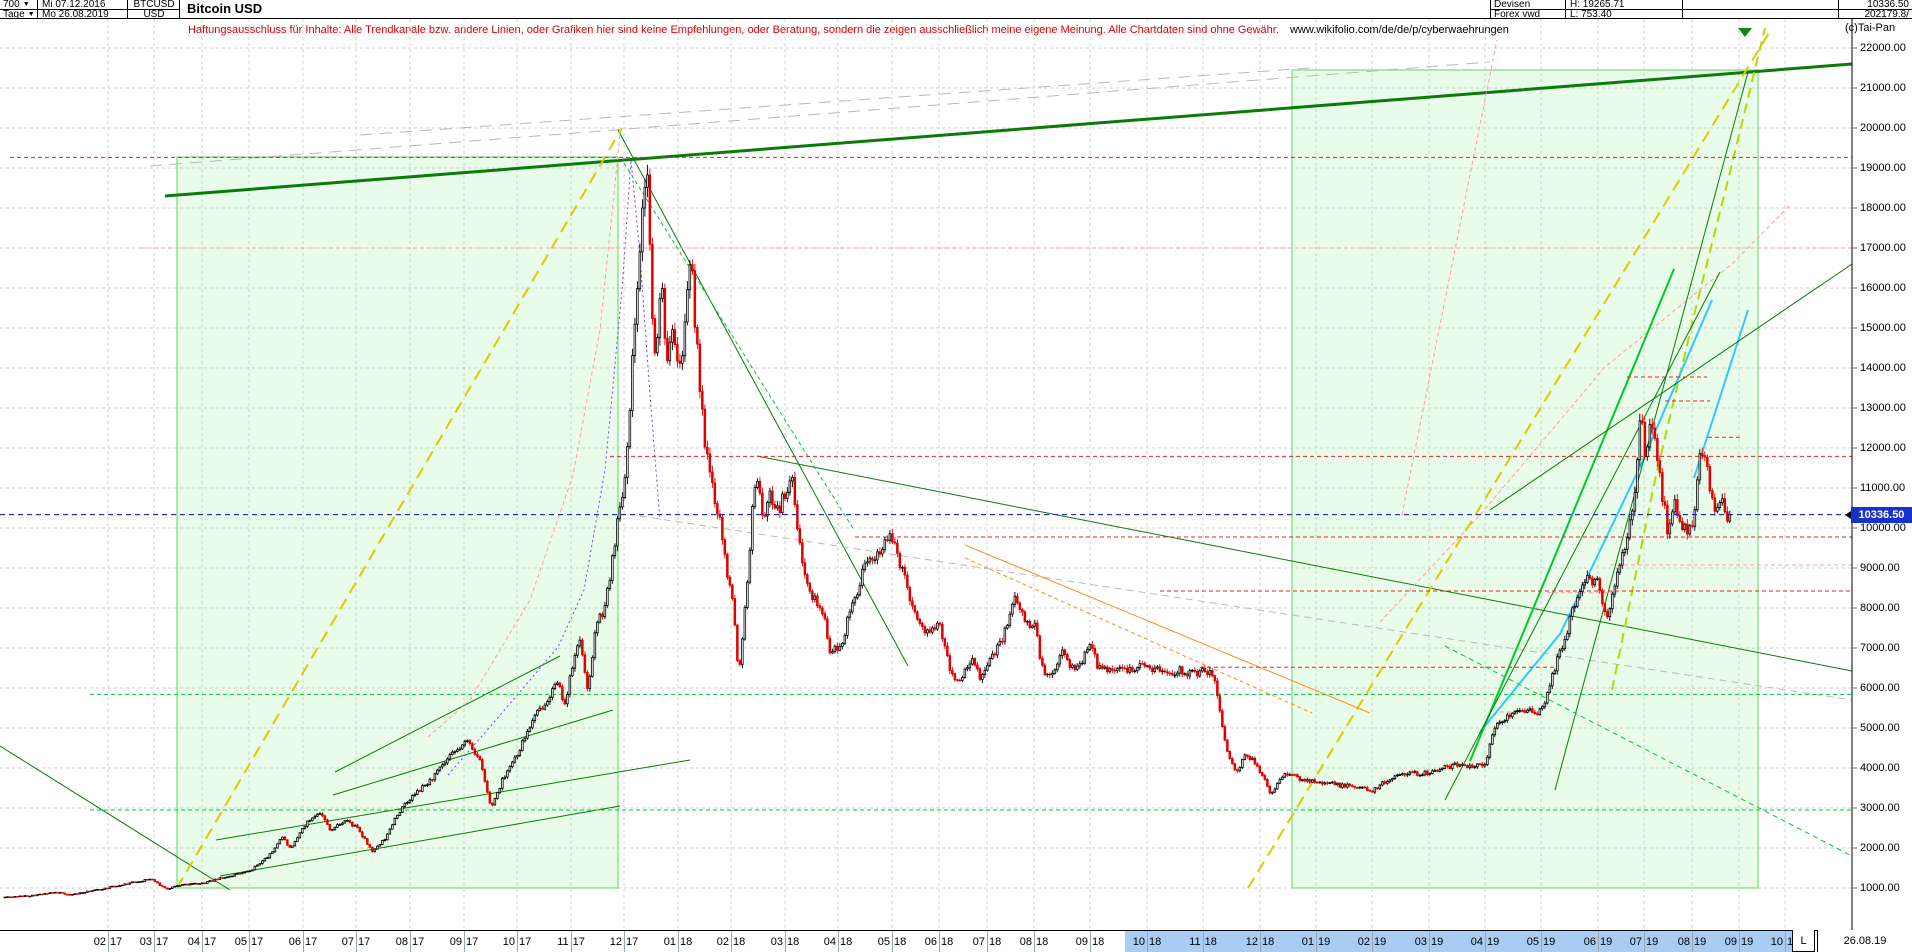 The width and height of the screenshot is (1912, 952). What do you see at coordinates (154, 14) in the screenshot?
I see `currency-label: USD` at bounding box center [154, 14].